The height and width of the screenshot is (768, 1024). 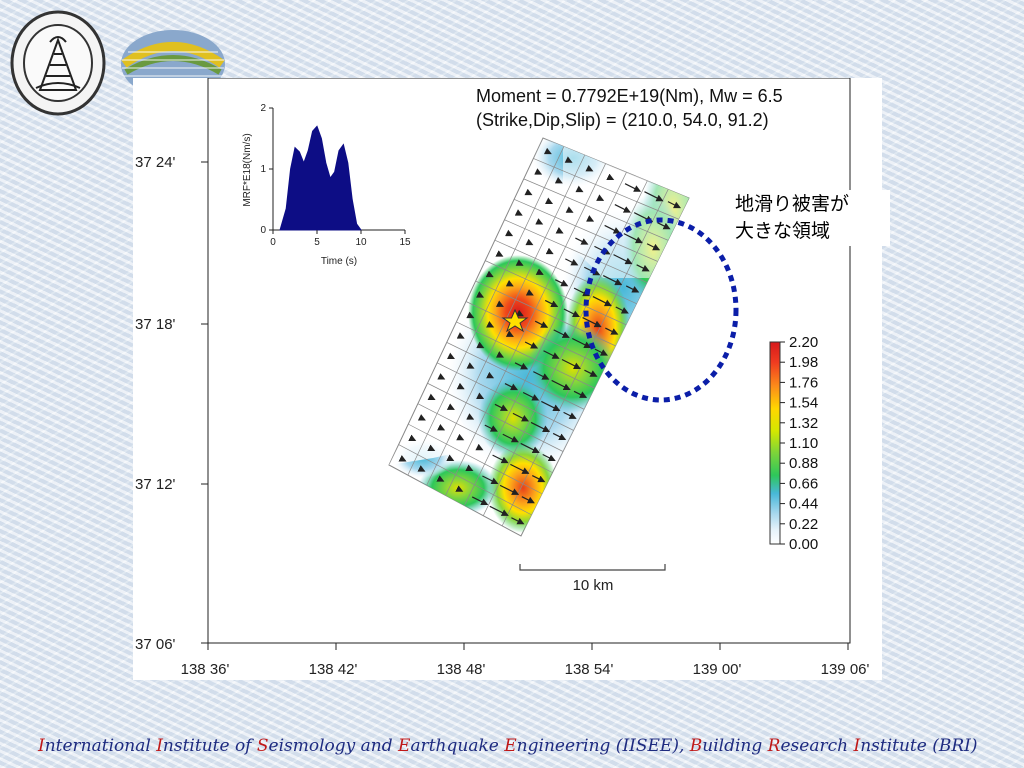 I want to click on legend-value: 0.00, so click(x=803, y=544).